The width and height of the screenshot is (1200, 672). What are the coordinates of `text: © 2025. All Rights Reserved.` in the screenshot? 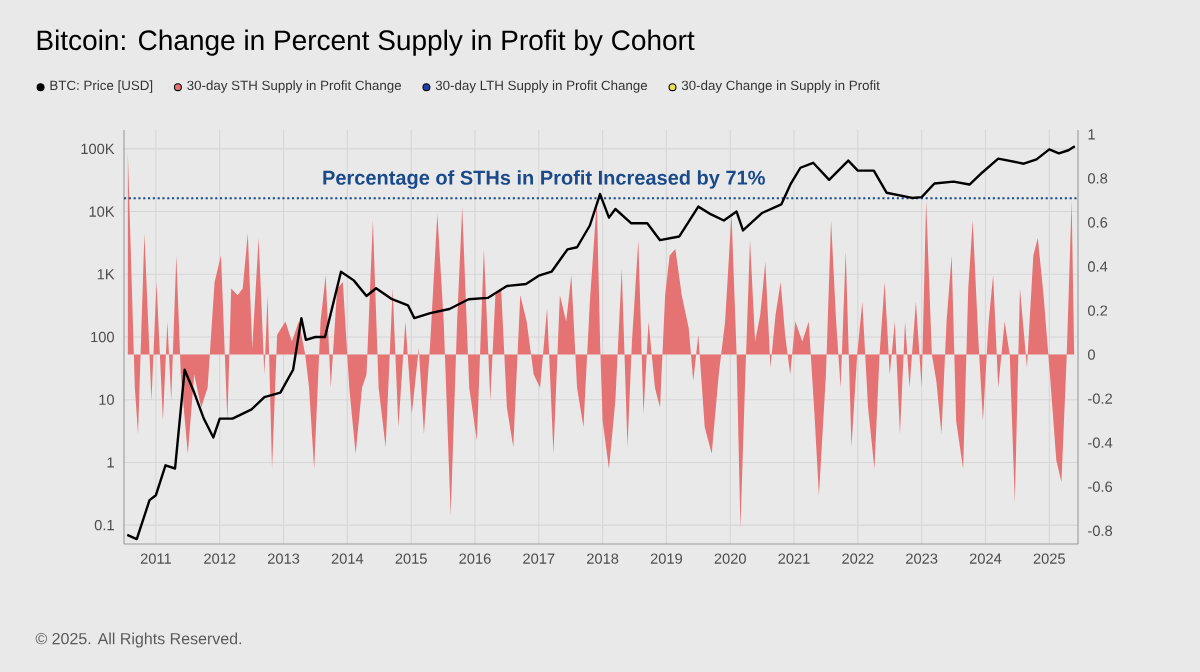 It's located at (138, 640).